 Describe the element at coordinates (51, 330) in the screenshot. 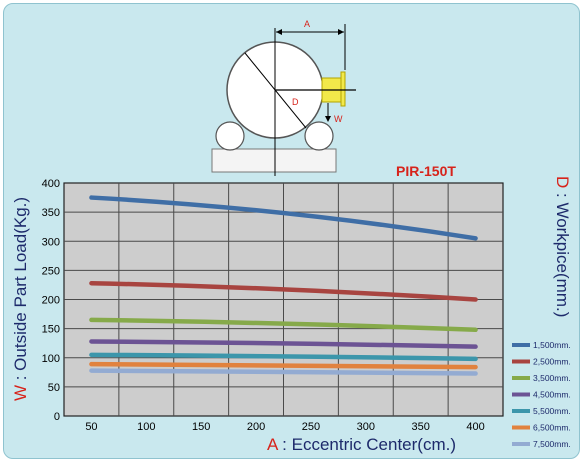

I see `y-tick-label: 150` at that location.